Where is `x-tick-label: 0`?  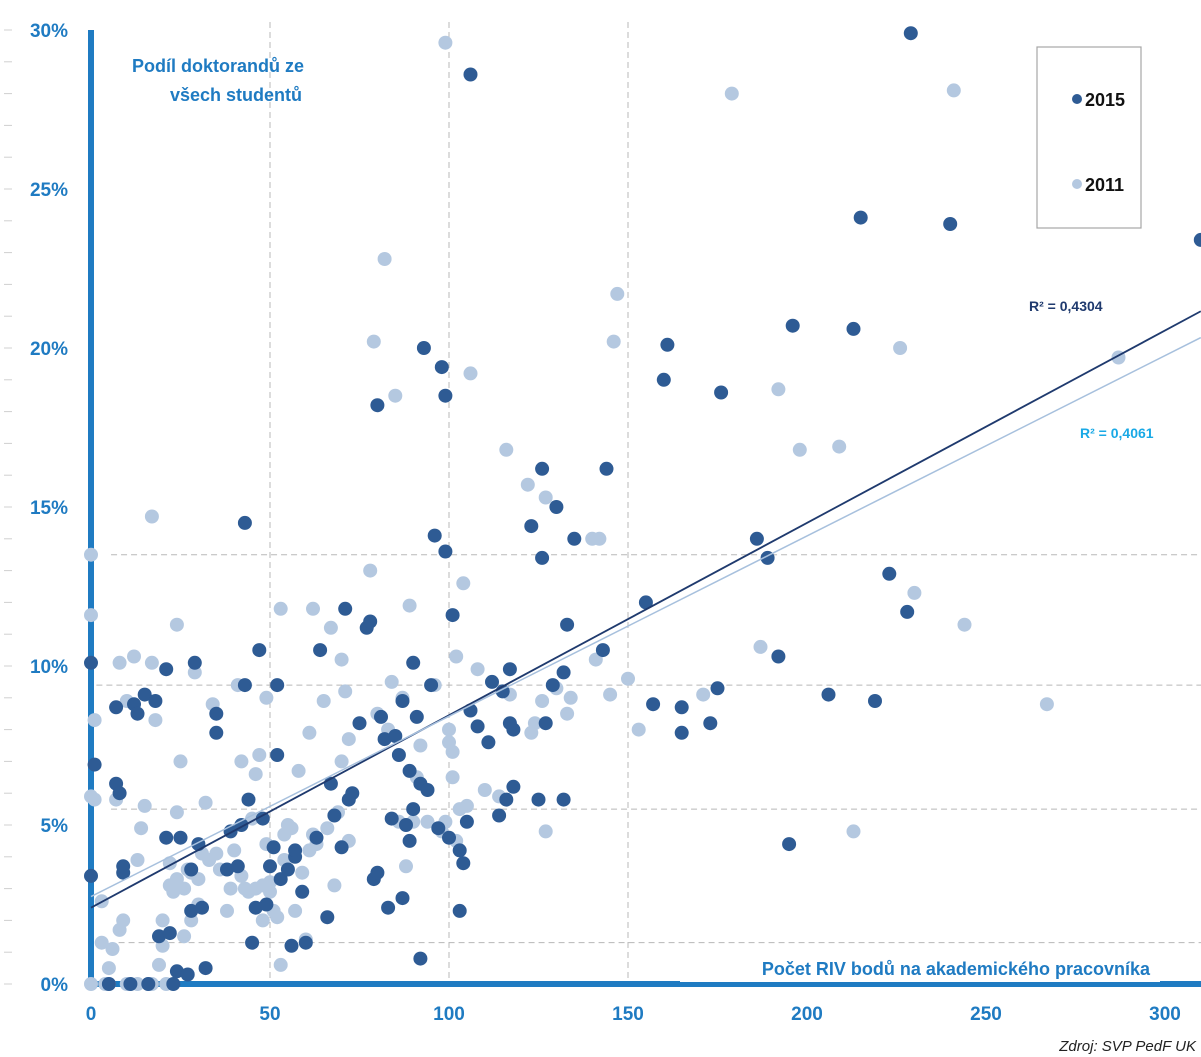
x-tick-label: 0 is located at coordinates (91, 1014).